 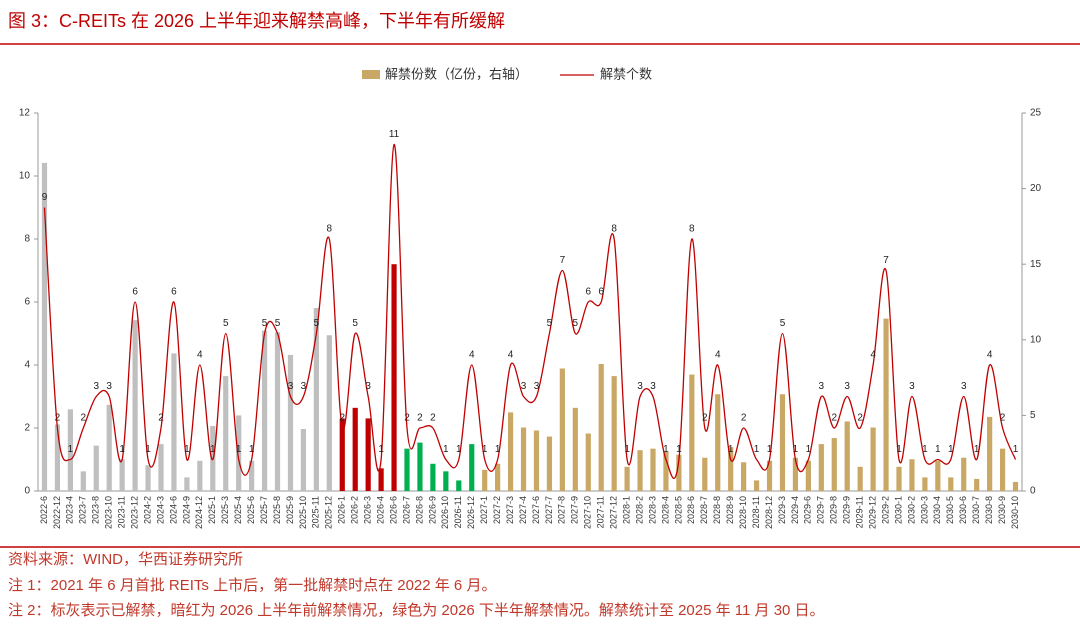 What do you see at coordinates (1036, 264) in the screenshot?
I see `y2-tick-label: 15` at bounding box center [1036, 264].